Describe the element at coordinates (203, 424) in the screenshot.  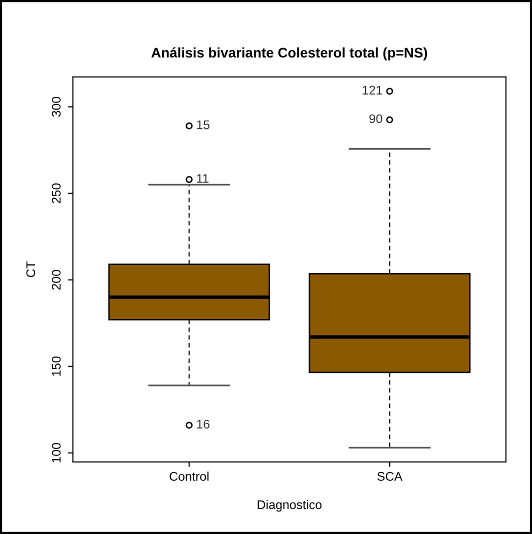
I see `annotation: 16` at that location.